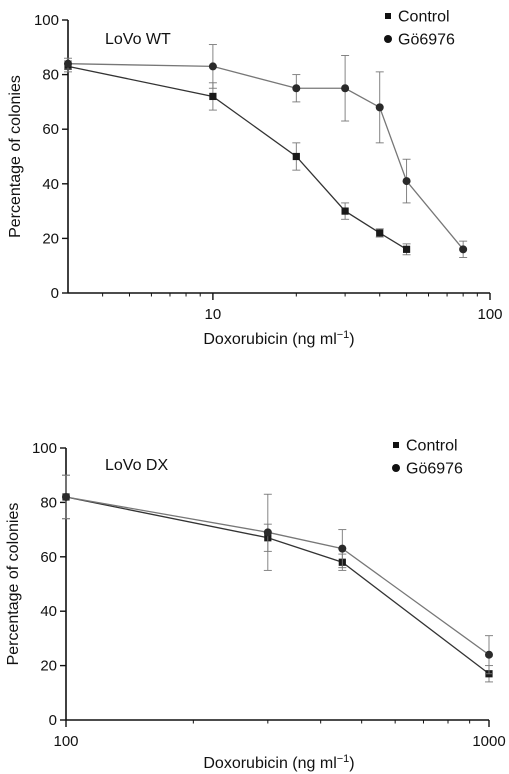 This screenshot has height=774, width=509. I want to click on chart-title: LoVo DX, so click(136, 465).